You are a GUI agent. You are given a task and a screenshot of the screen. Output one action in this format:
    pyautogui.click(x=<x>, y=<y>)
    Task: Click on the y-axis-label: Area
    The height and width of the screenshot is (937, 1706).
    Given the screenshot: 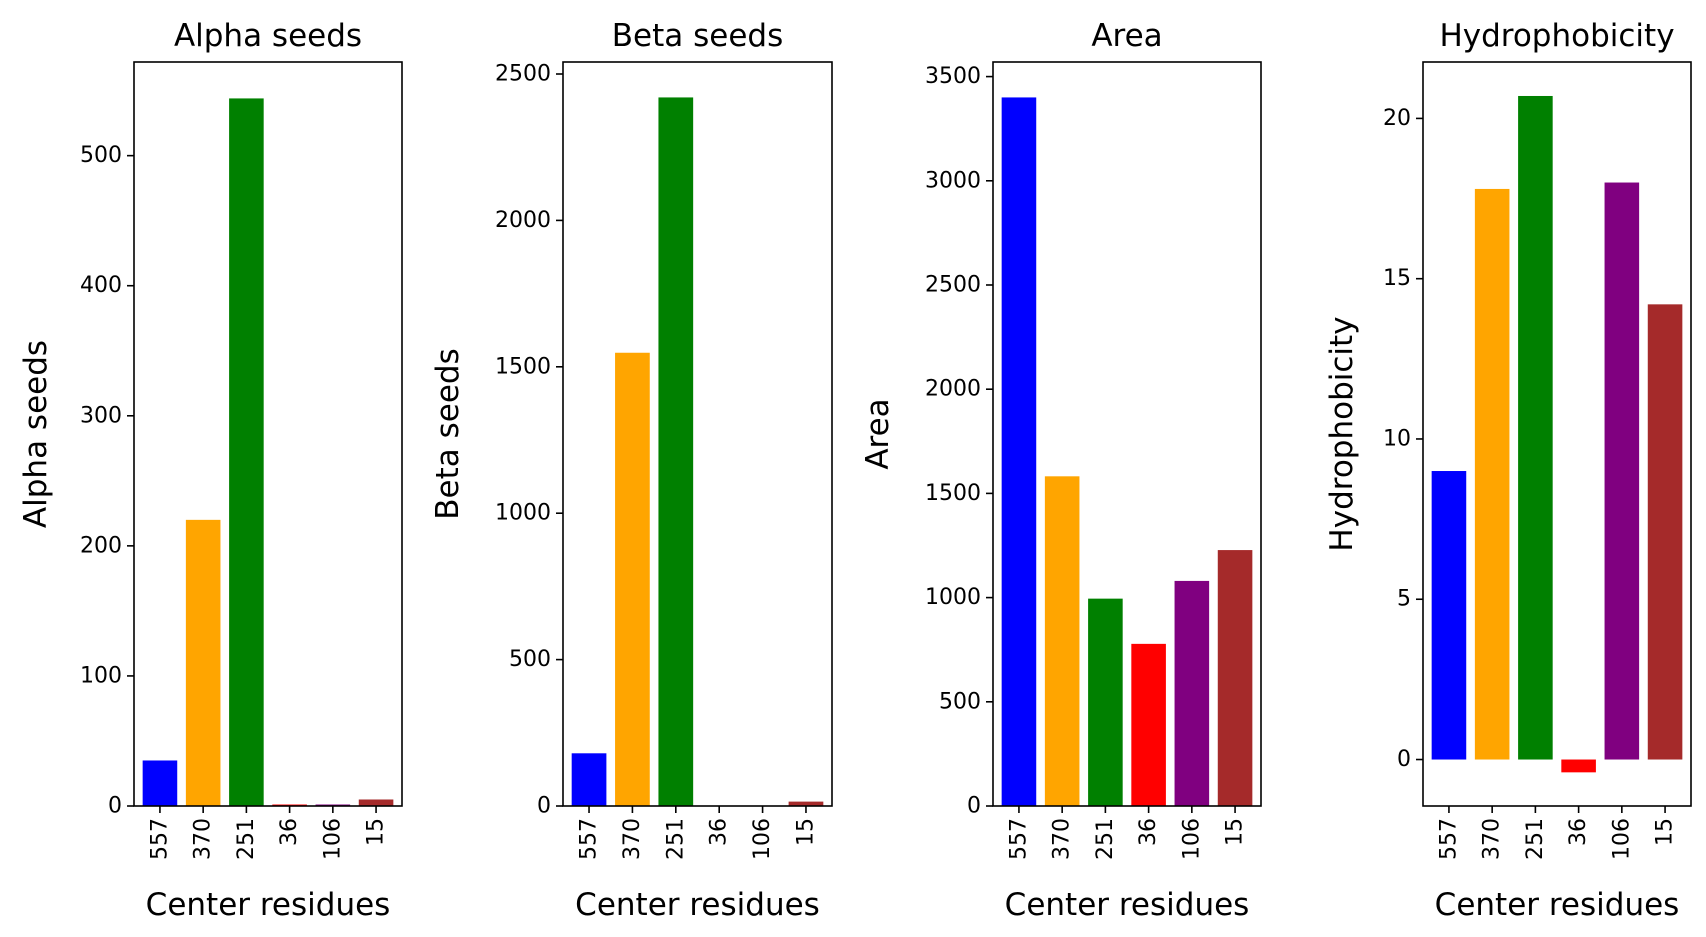 What is the action you would take?
    pyautogui.click(x=878, y=433)
    